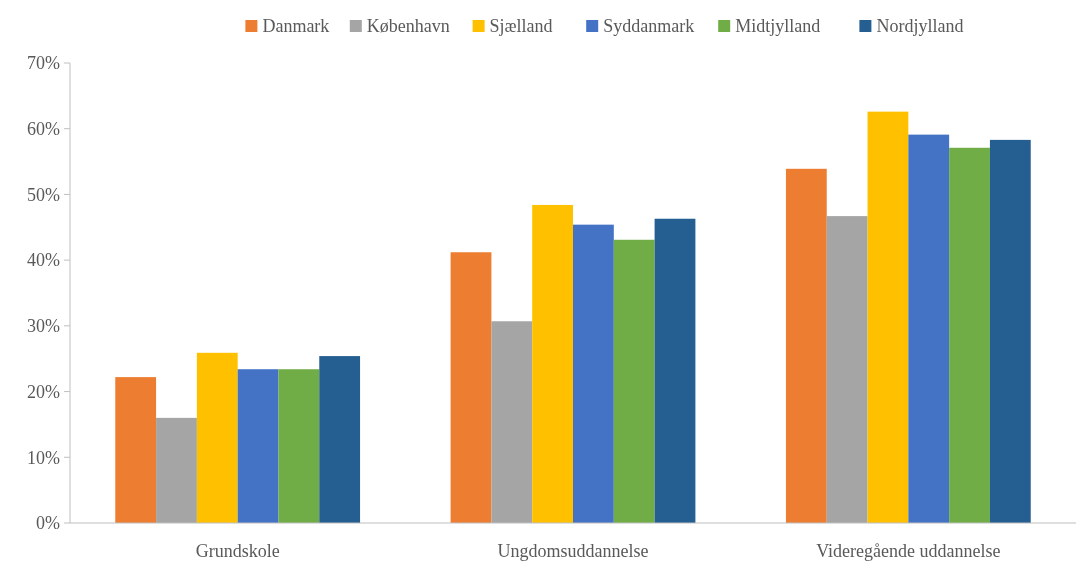  I want to click on y-tick-label: 10%, so click(43, 457).